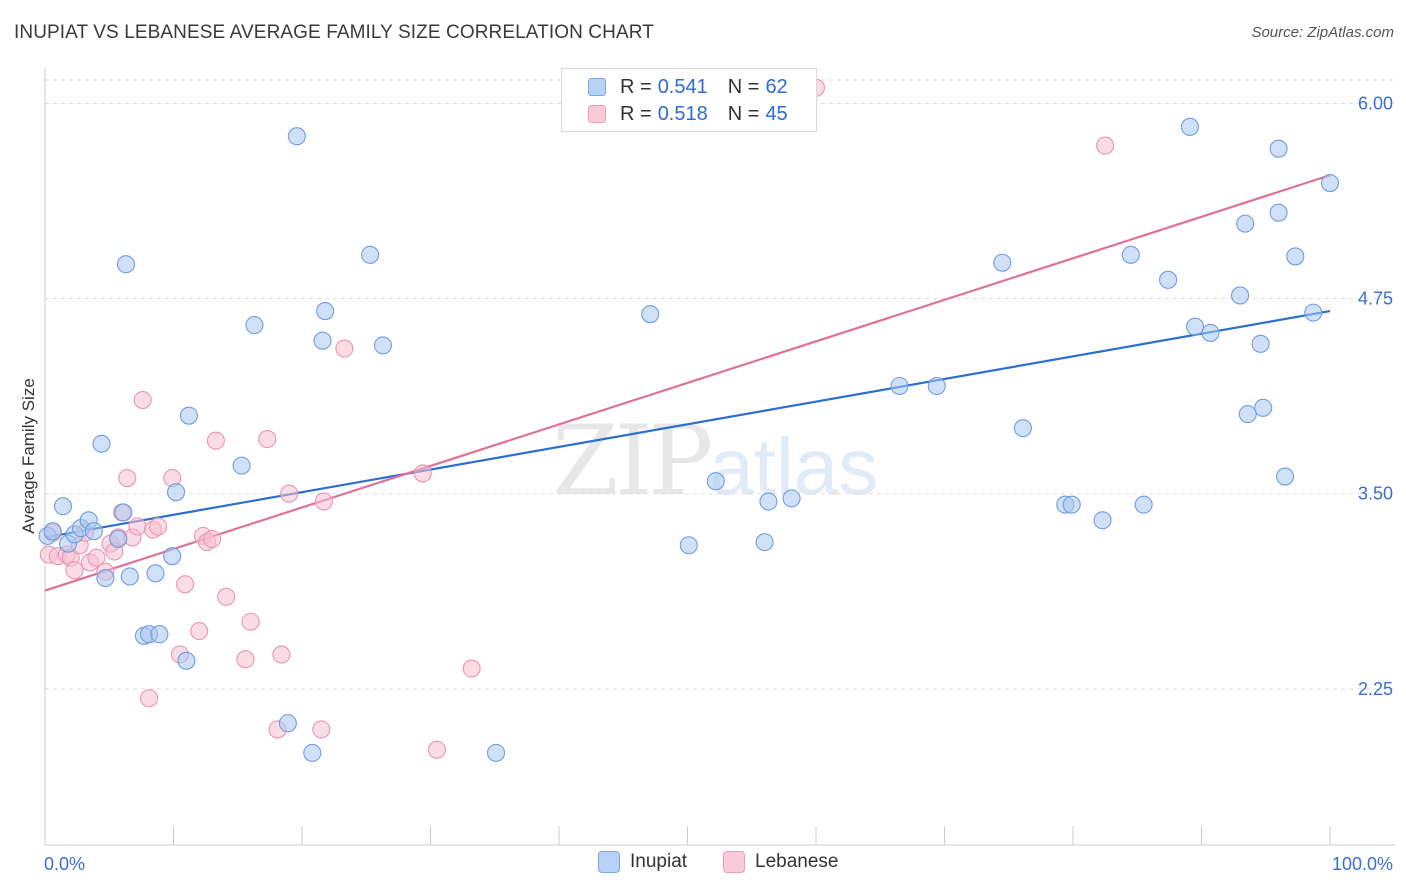 The height and width of the screenshot is (892, 1406). Describe the element at coordinates (703, 864) in the screenshot. I see `series-legend: Inupiat Lebanese` at that location.